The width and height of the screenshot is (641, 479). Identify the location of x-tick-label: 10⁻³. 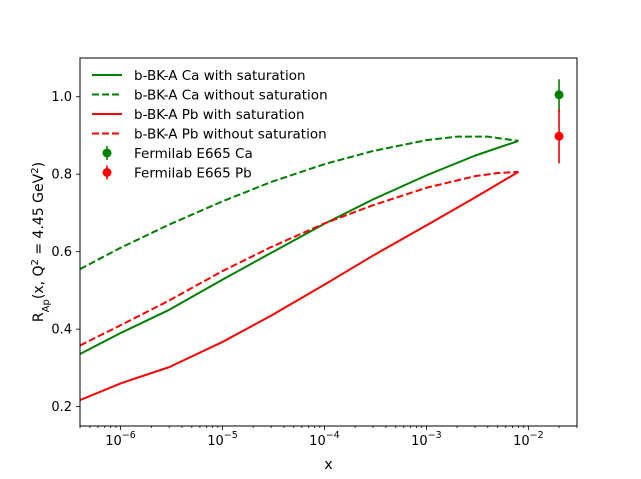
(426, 439).